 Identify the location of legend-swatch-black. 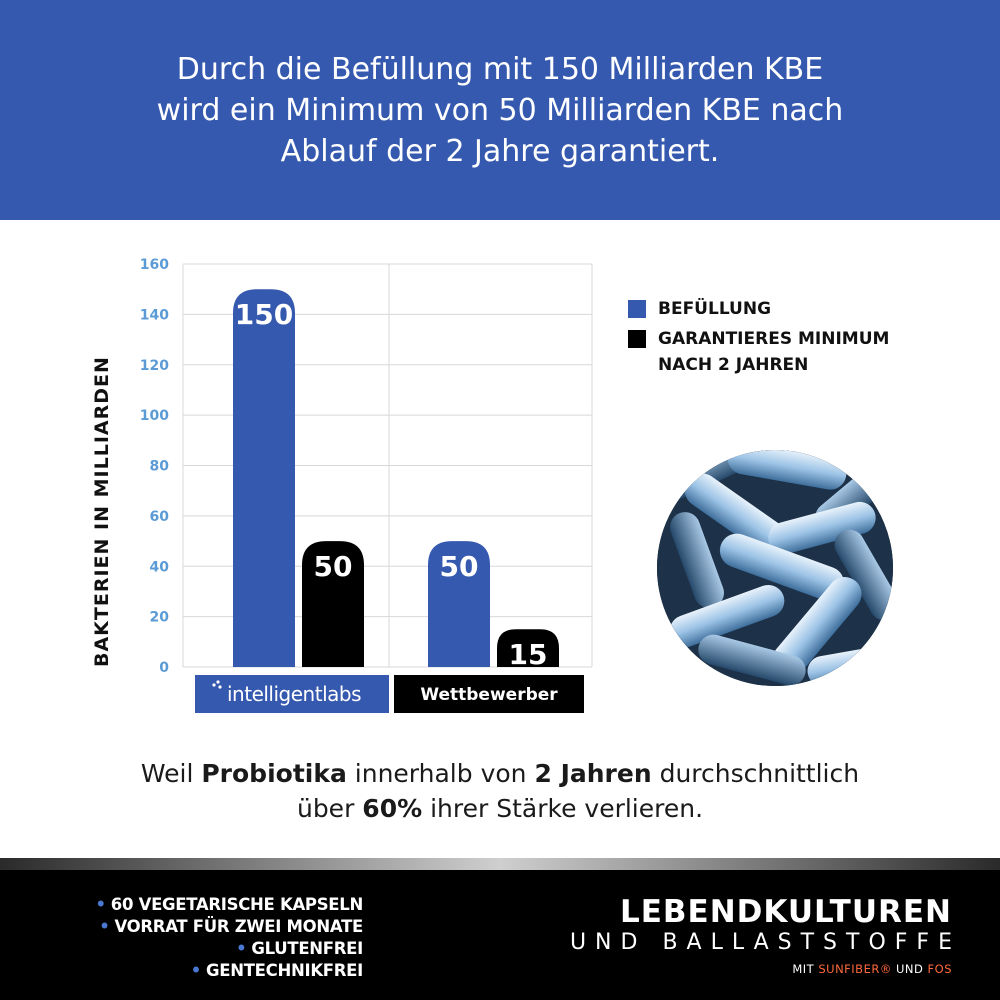
(637, 339).